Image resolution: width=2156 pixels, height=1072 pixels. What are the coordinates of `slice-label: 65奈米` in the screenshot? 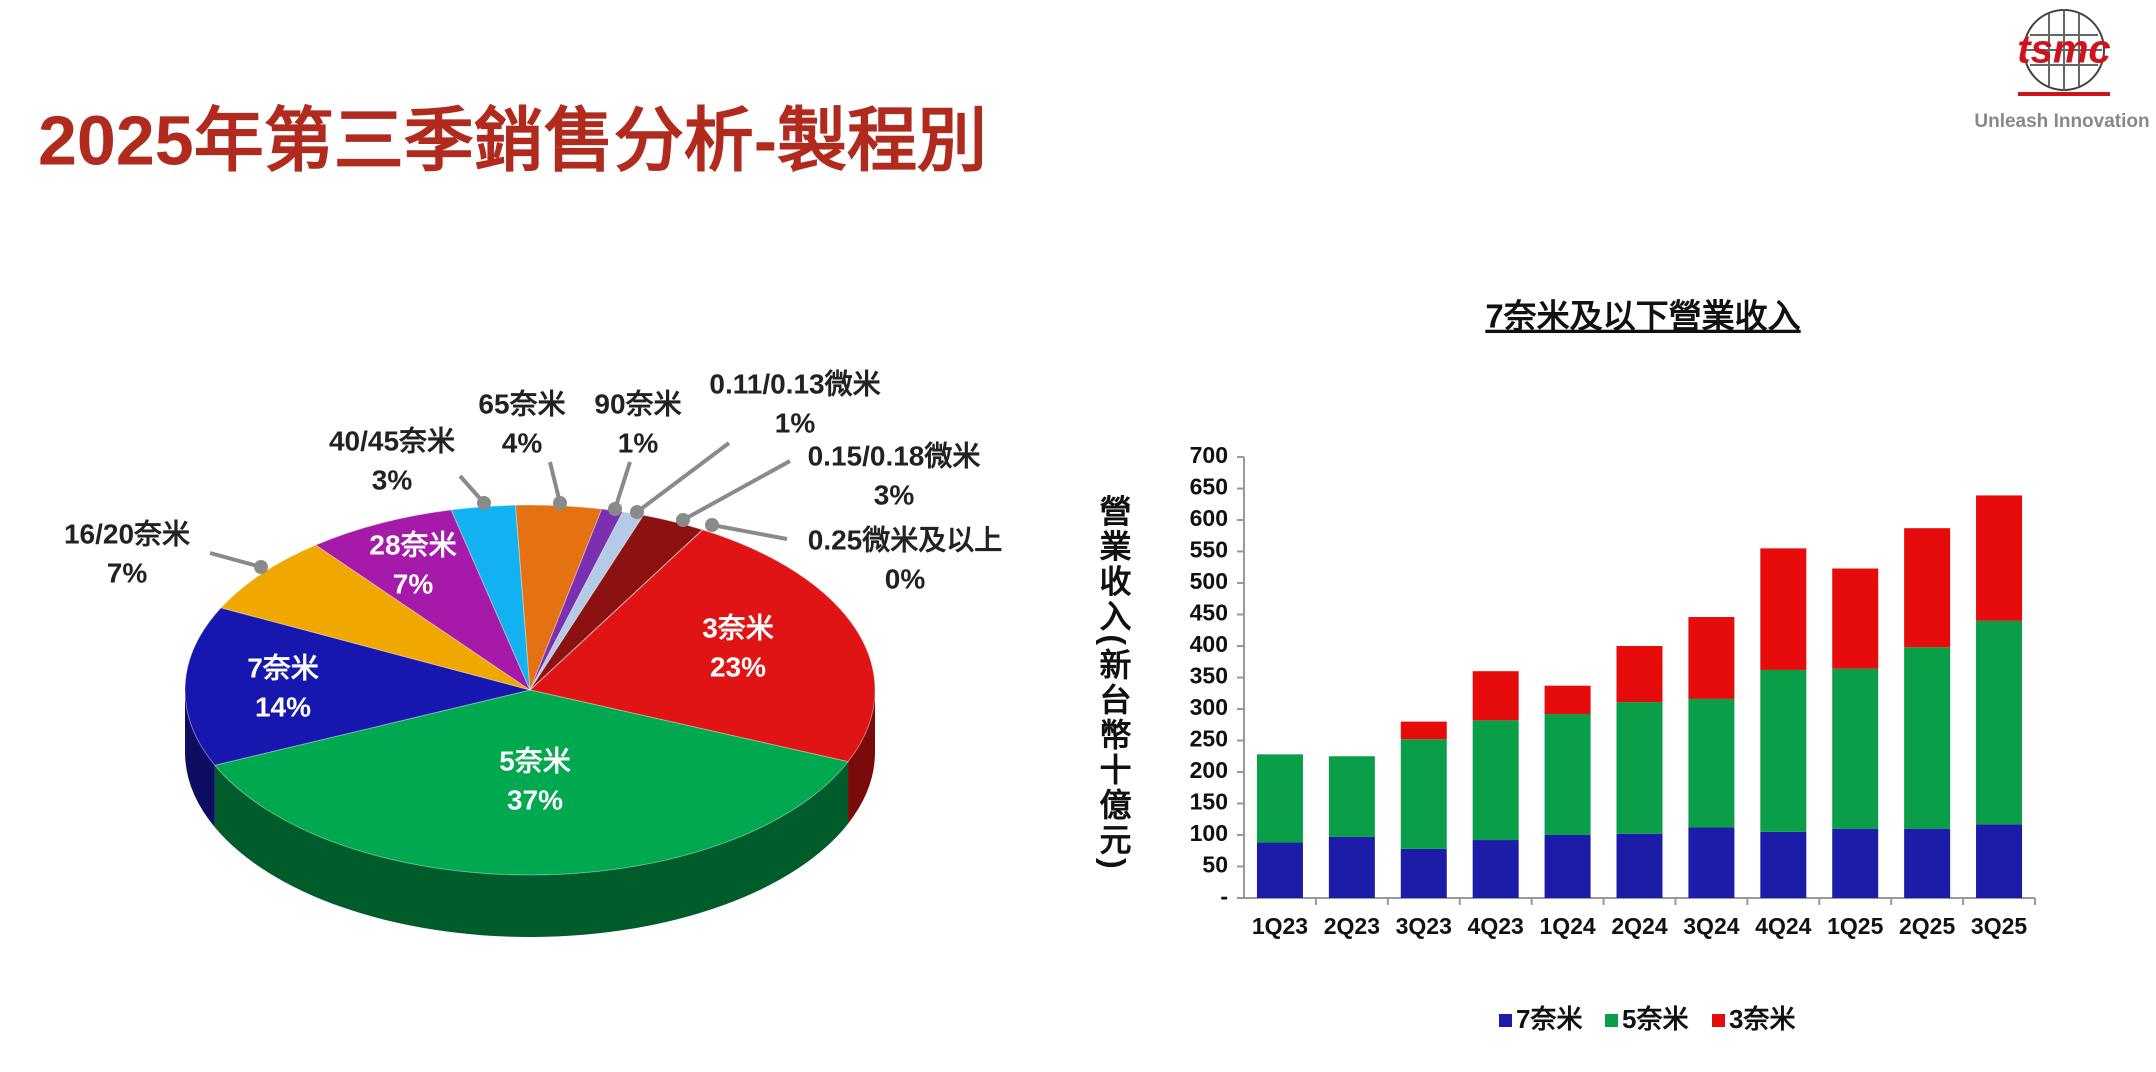 It's located at (521, 403).